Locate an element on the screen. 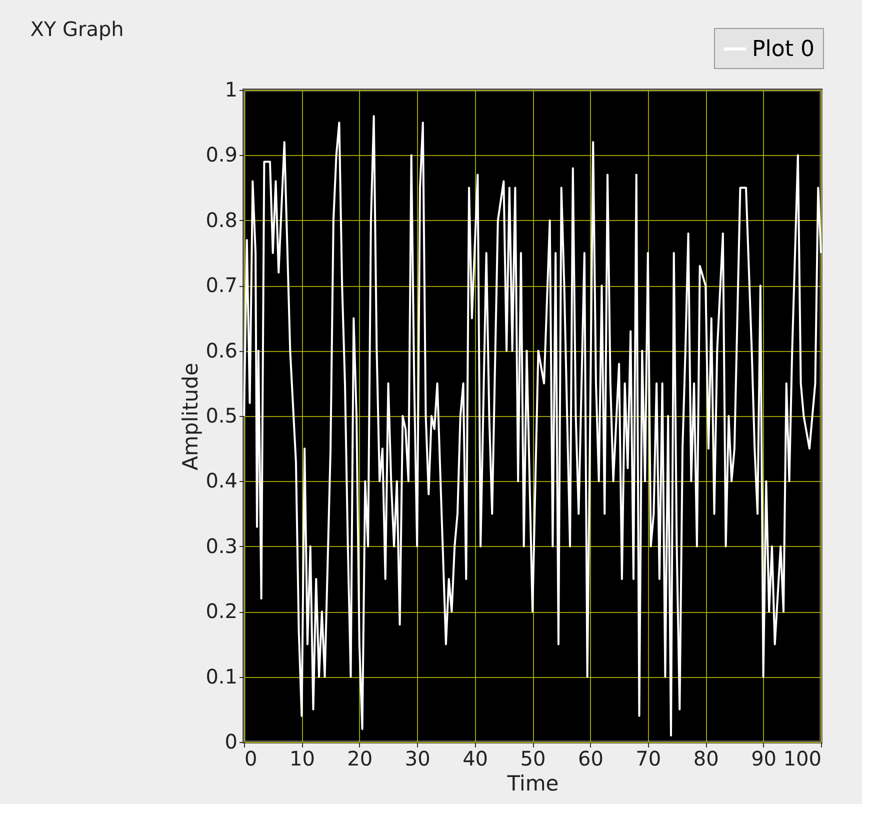 The image size is (872, 814). x-tick-label: 90 is located at coordinates (764, 758).